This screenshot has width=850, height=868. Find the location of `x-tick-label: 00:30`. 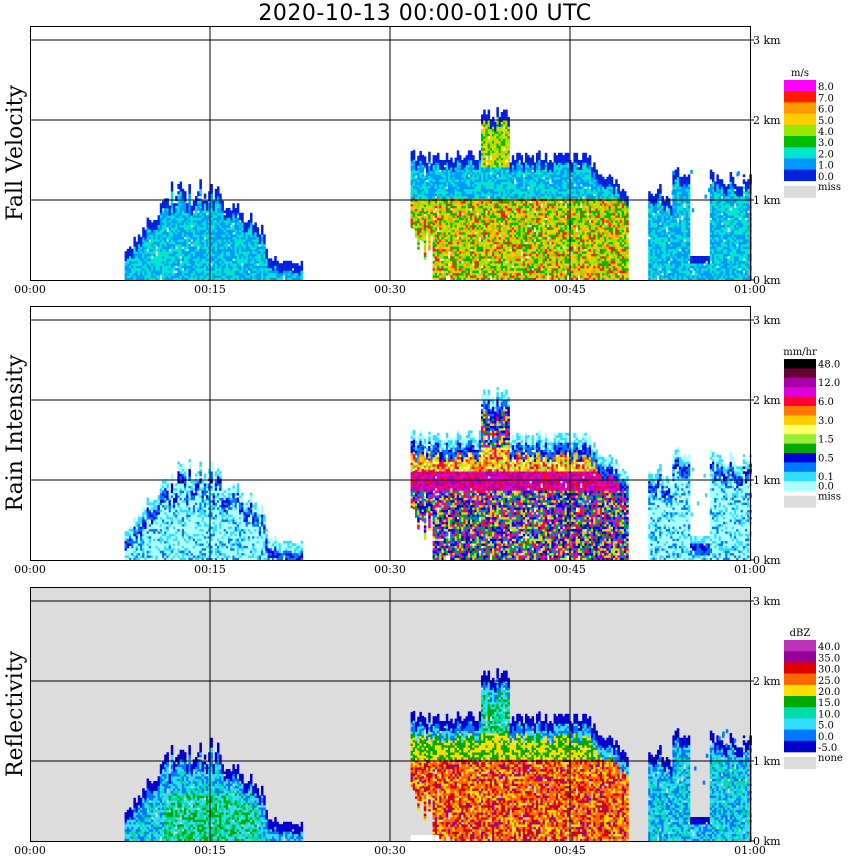

x-tick-label: 00:30 is located at coordinates (390, 289).